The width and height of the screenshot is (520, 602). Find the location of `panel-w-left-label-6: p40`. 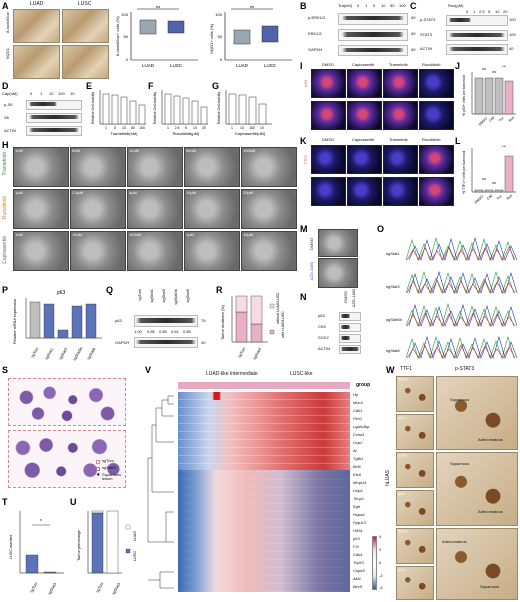

panel-w-left-label-6: p40 is located at coordinates (401, 569).